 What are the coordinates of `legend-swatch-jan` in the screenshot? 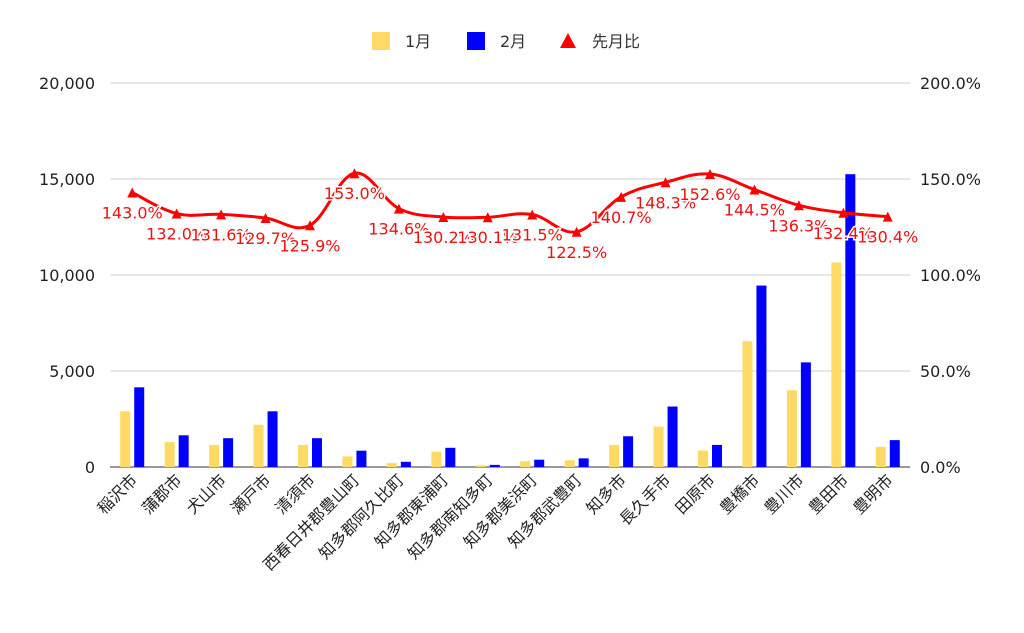 It's located at (381, 41).